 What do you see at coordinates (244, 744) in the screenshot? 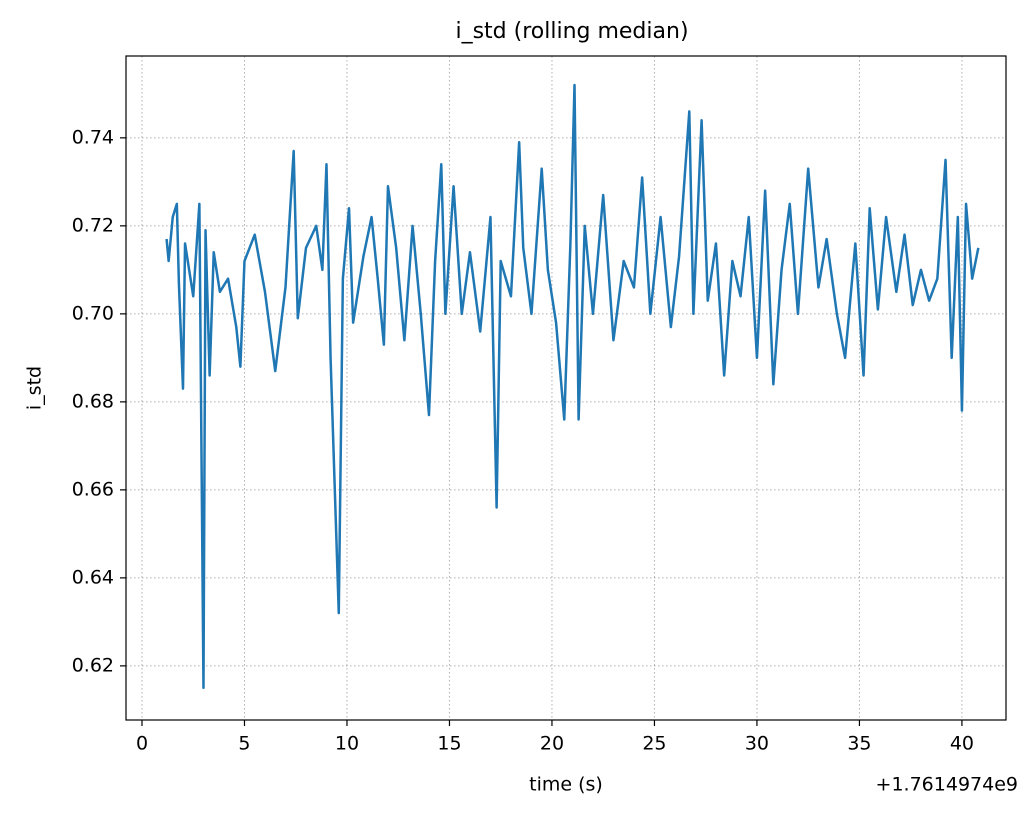
I see `x-tick-label: 5` at bounding box center [244, 744].